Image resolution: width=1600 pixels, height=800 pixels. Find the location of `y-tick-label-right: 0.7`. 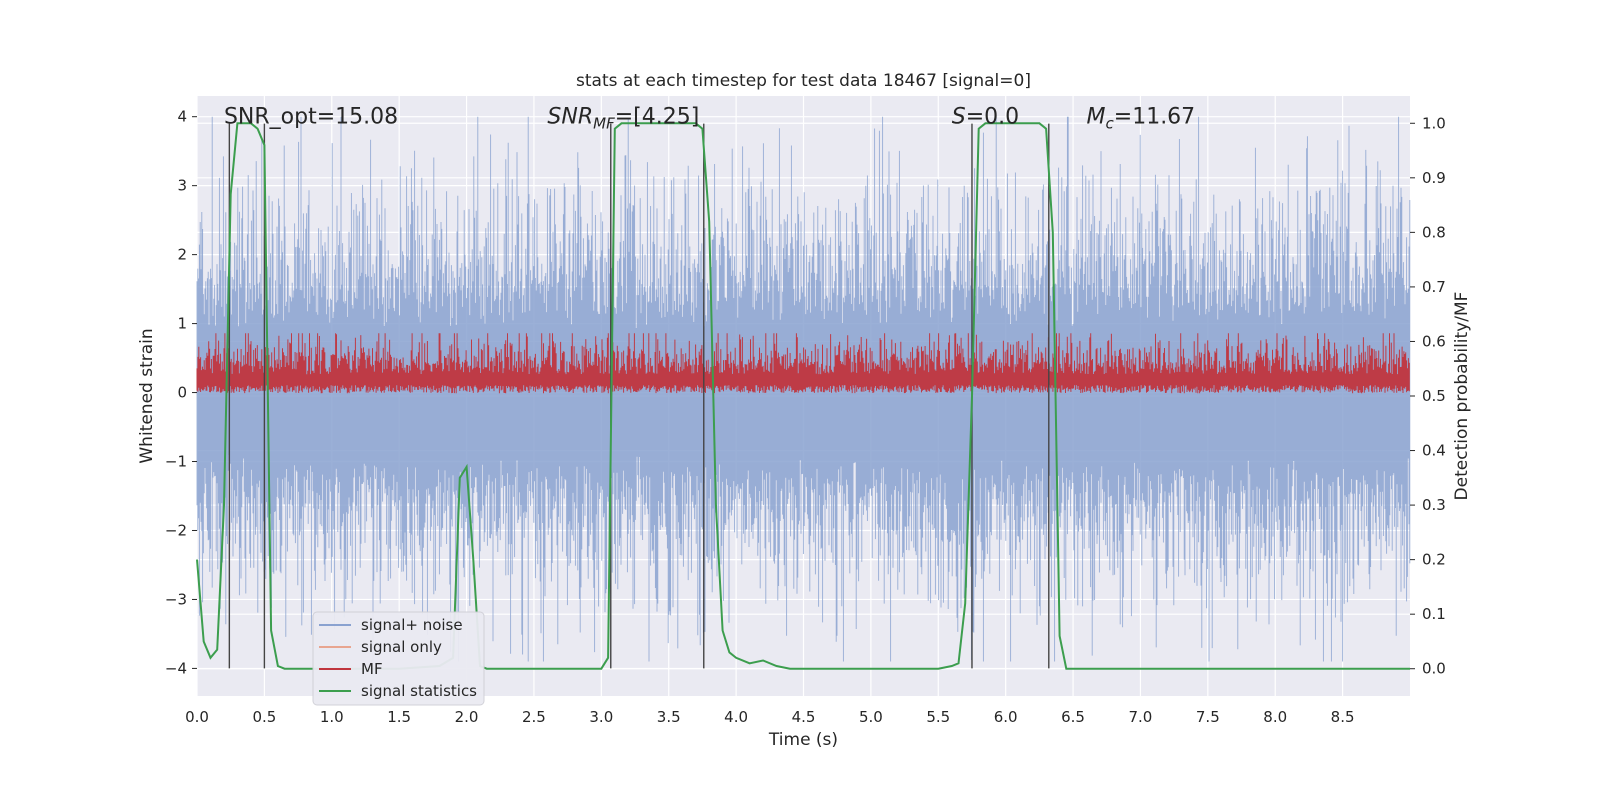

y-tick-label-right: 0.7 is located at coordinates (1434, 287).